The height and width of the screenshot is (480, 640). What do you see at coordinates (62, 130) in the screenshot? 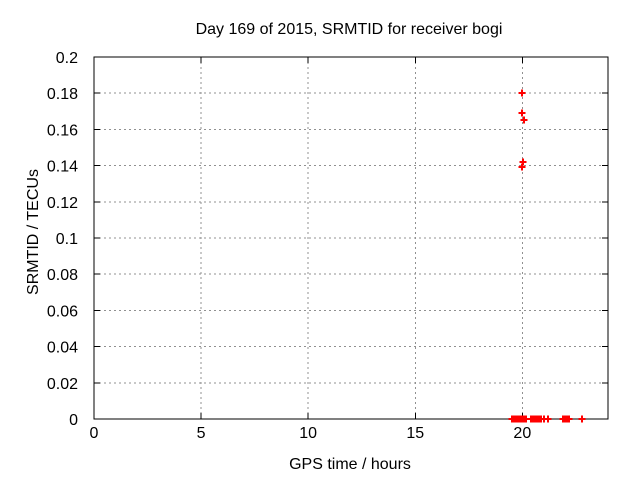
I see `y-tick-label: 0.16` at bounding box center [62, 130].